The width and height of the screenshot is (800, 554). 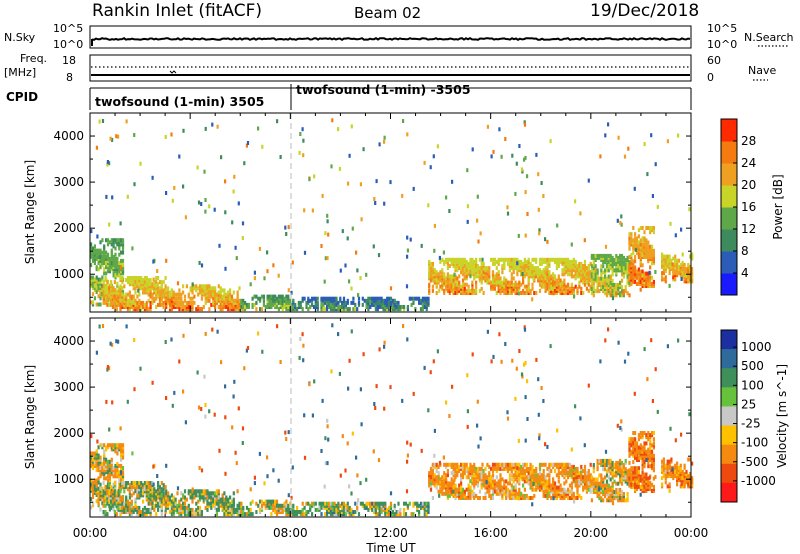 I want to click on cpid-label: CPID, so click(x=22, y=97).